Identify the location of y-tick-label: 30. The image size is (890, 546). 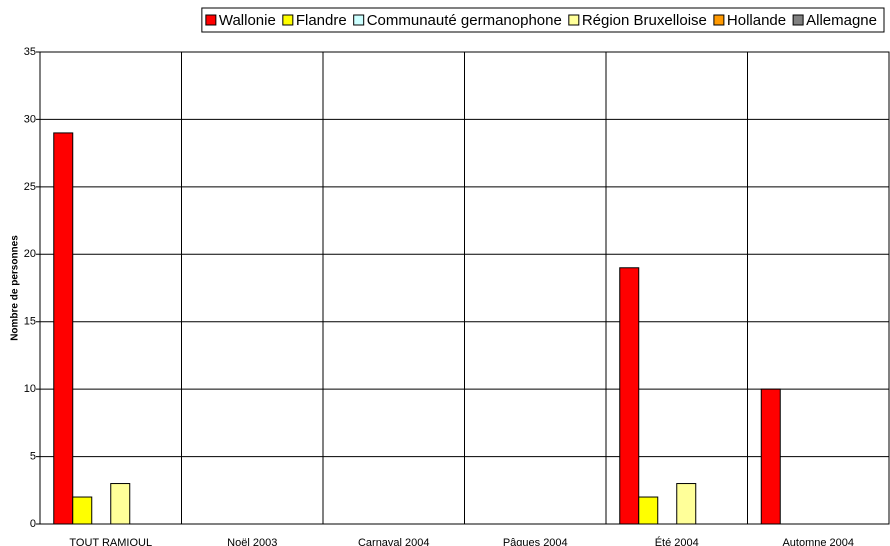
(30, 119).